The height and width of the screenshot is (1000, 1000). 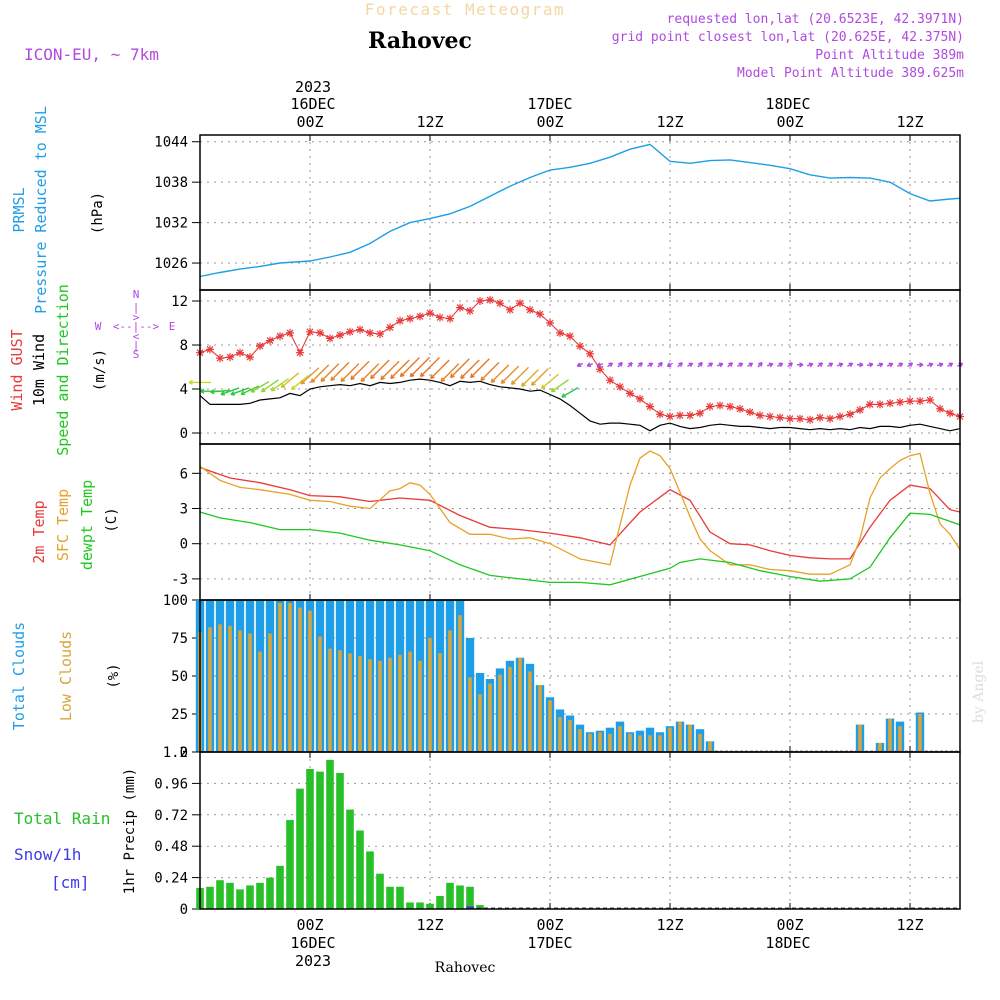 I want to click on bottom-year-label: 2023, so click(x=313, y=961).